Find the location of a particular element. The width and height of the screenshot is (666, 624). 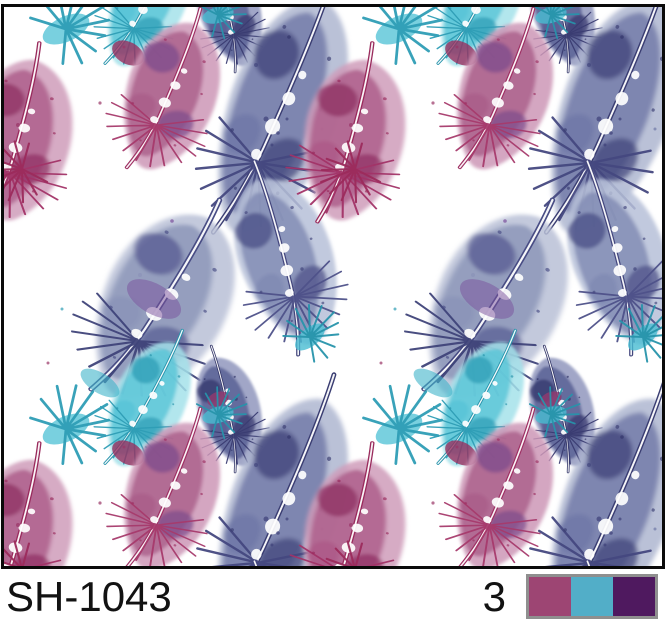

palette-swatch-turquoise is located at coordinates (592, 596).